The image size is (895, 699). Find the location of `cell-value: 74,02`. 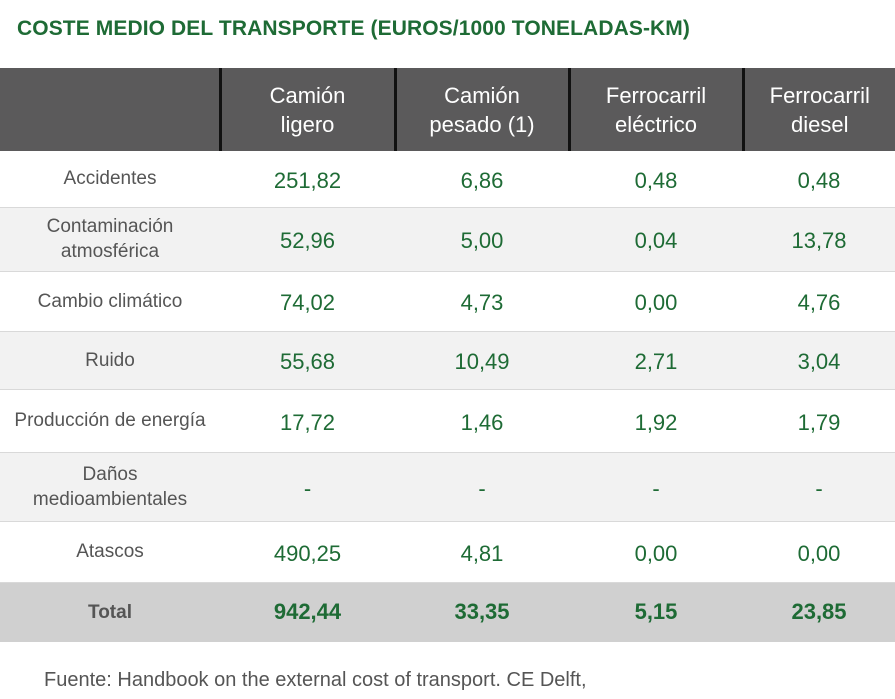

cell-value: 74,02 is located at coordinates (307, 301).